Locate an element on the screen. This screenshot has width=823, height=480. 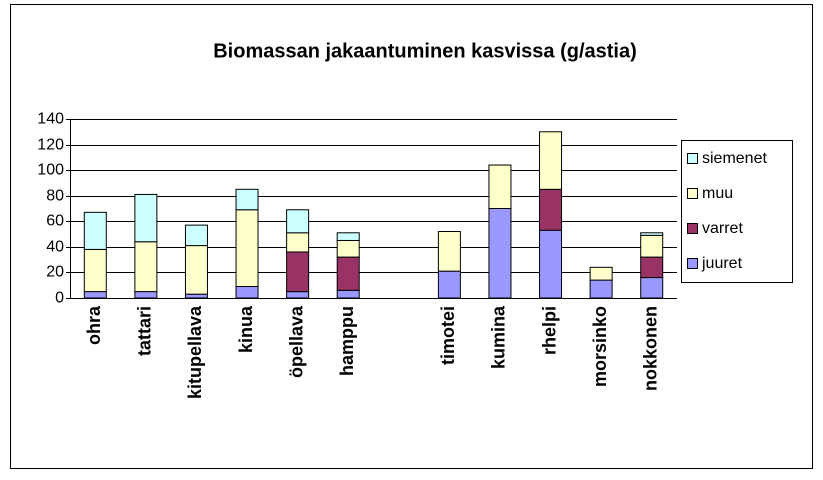
x-tick-label: rhelpi is located at coordinates (549, 330).